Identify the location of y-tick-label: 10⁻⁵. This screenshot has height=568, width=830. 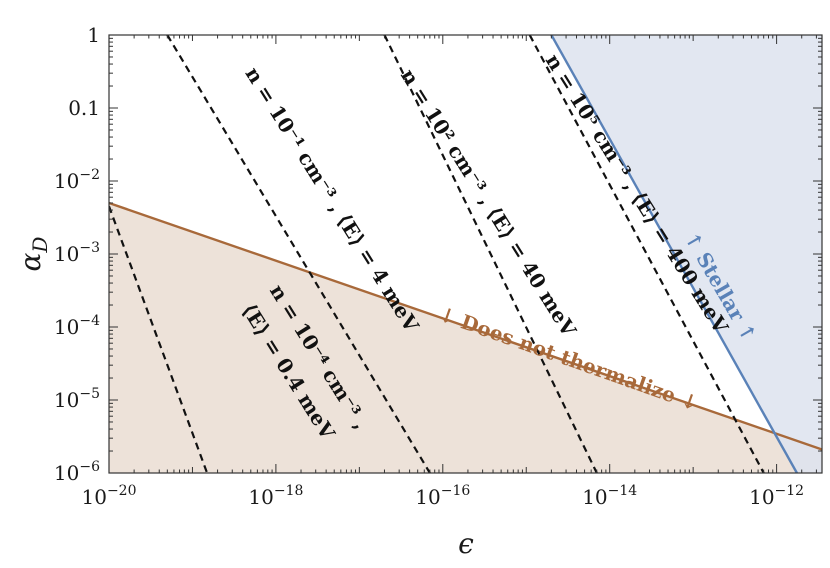
(77, 399).